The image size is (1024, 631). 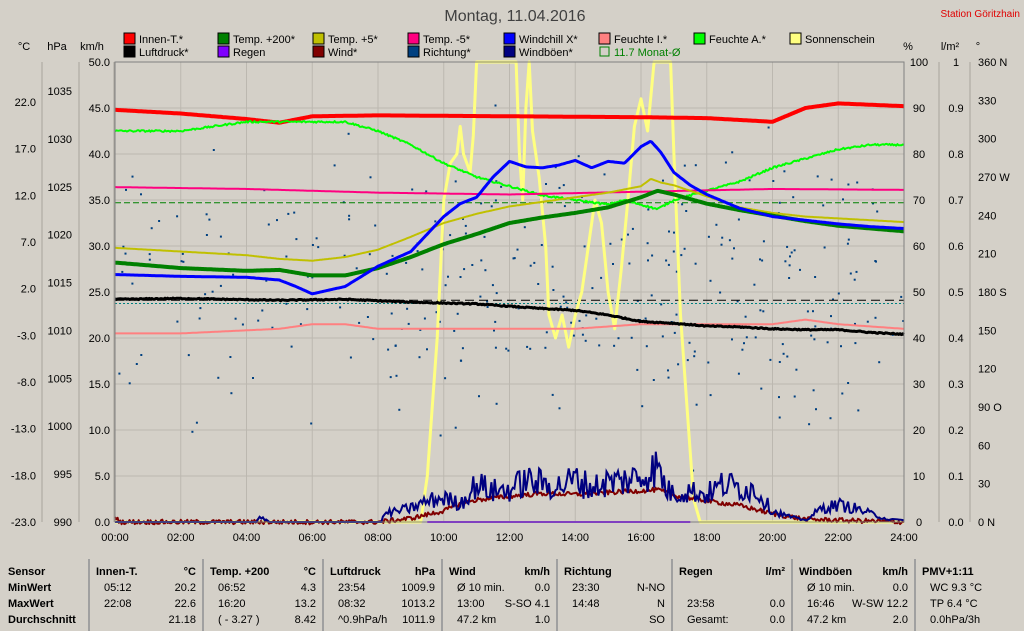 What do you see at coordinates (145, 595) in the screenshot?
I see `stat-column: Innen-T. °C 05:12 20.2 22:08 22.6 21.18` at bounding box center [145, 595].